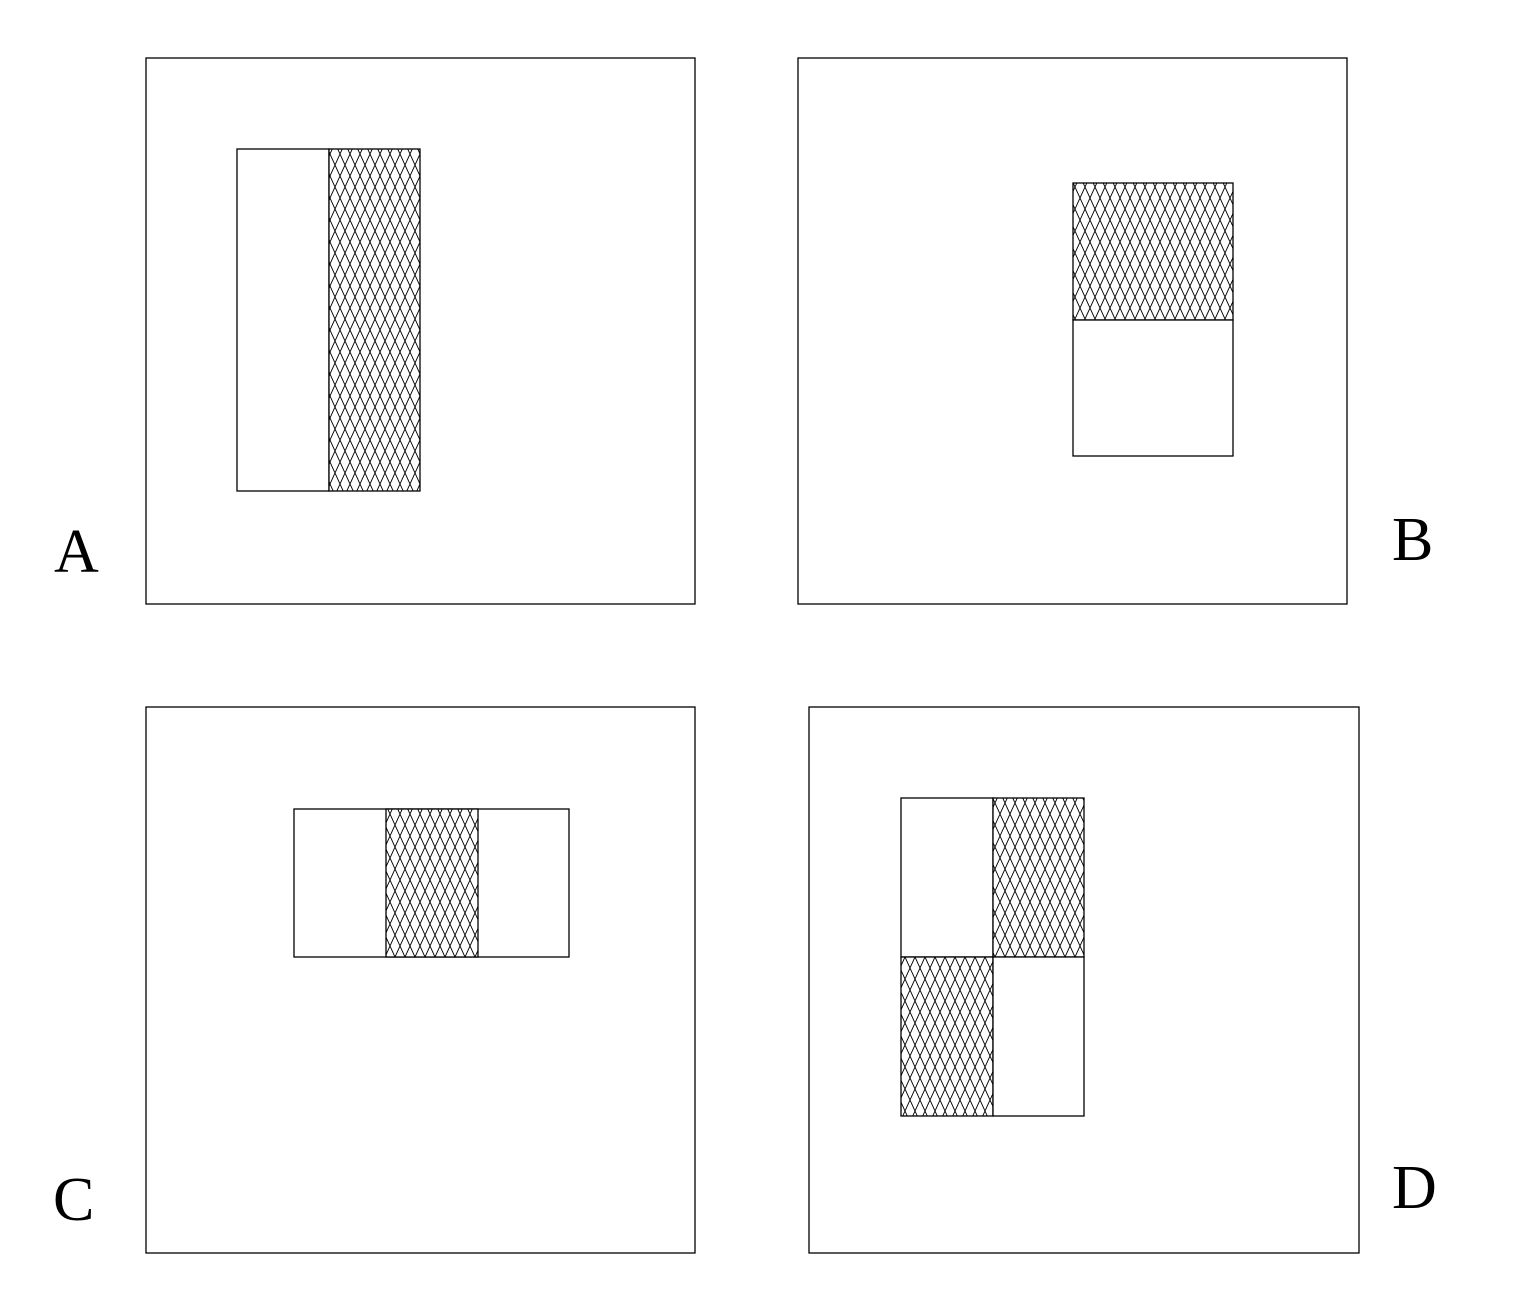  I want to click on panel-label: C, so click(73, 1200).